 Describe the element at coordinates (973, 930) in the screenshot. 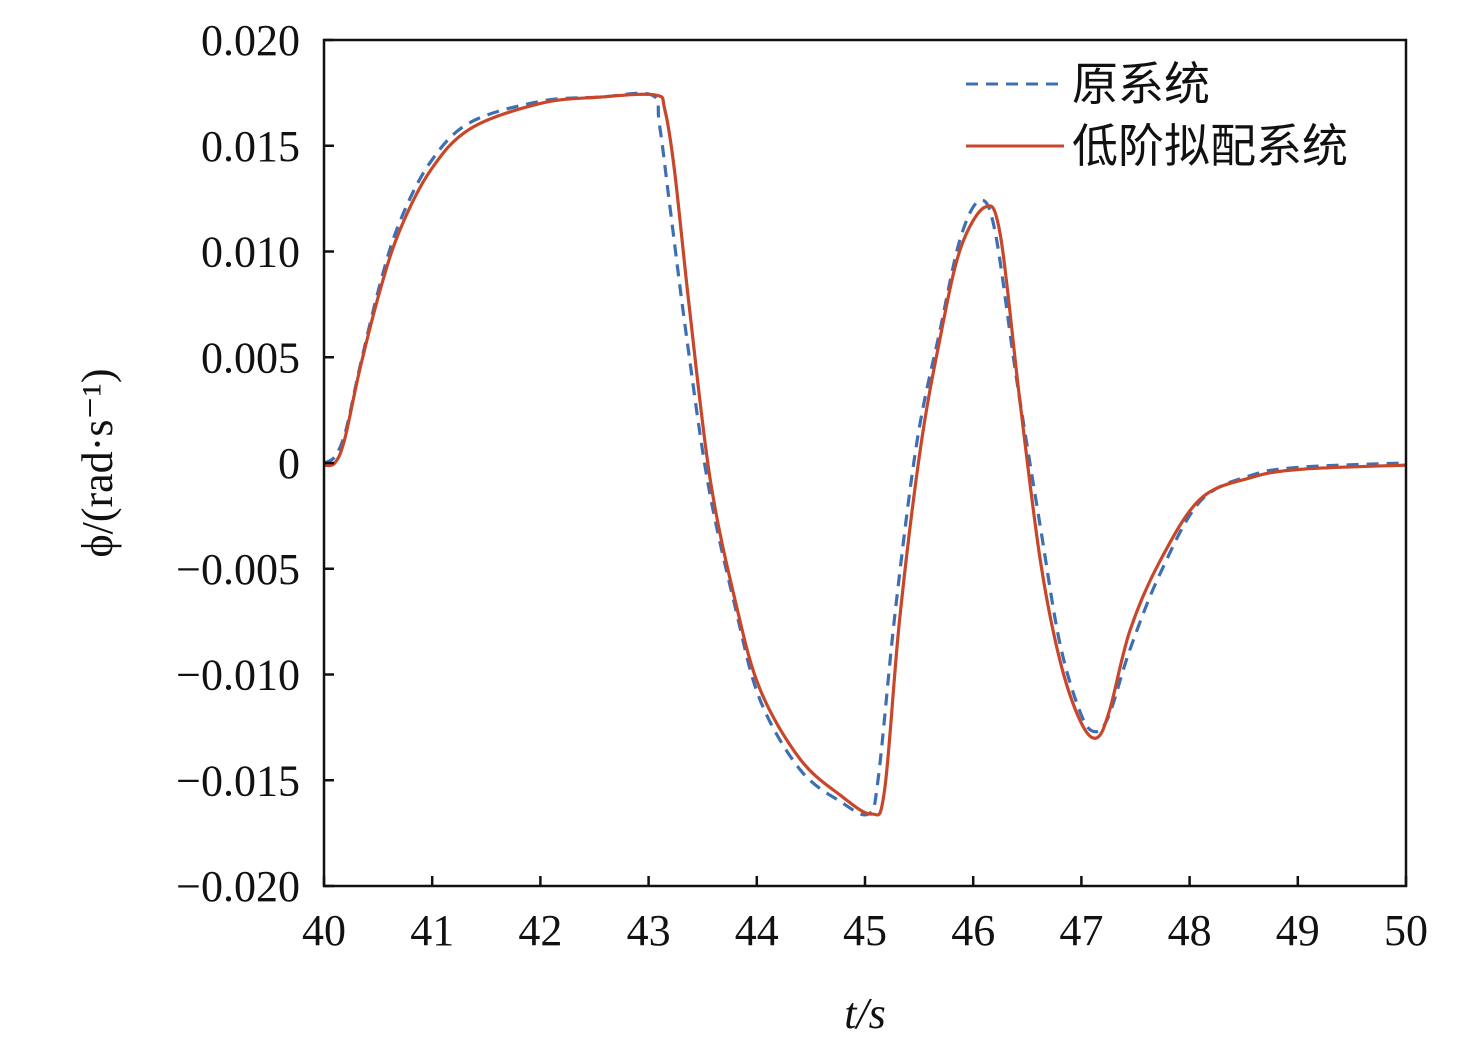

I see `x-tick-label: 46` at that location.